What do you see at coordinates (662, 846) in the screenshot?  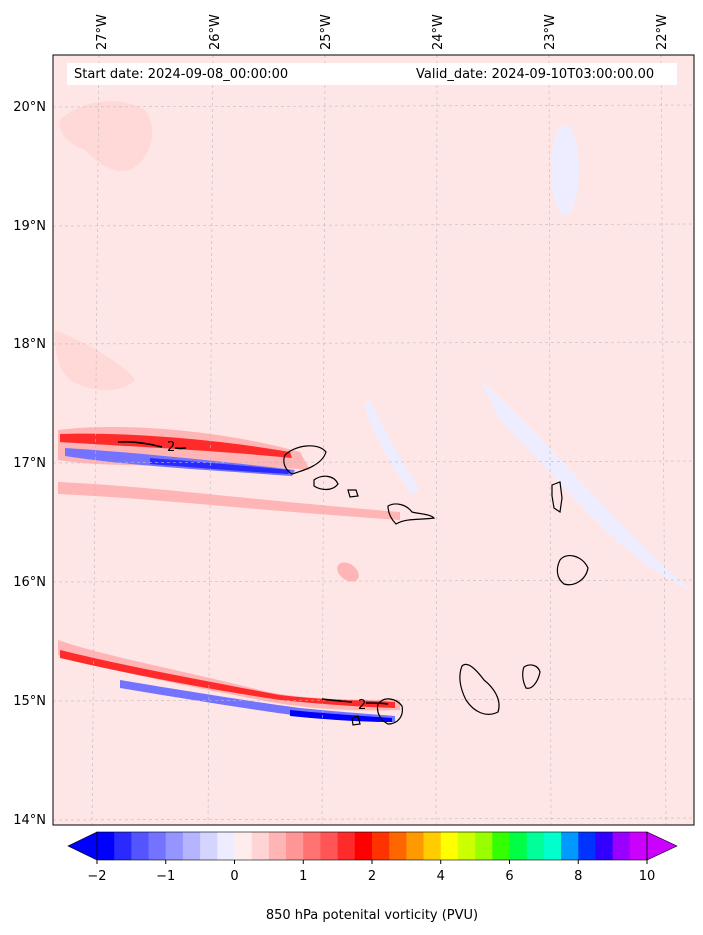 I see `colorbar-extend-high` at bounding box center [662, 846].